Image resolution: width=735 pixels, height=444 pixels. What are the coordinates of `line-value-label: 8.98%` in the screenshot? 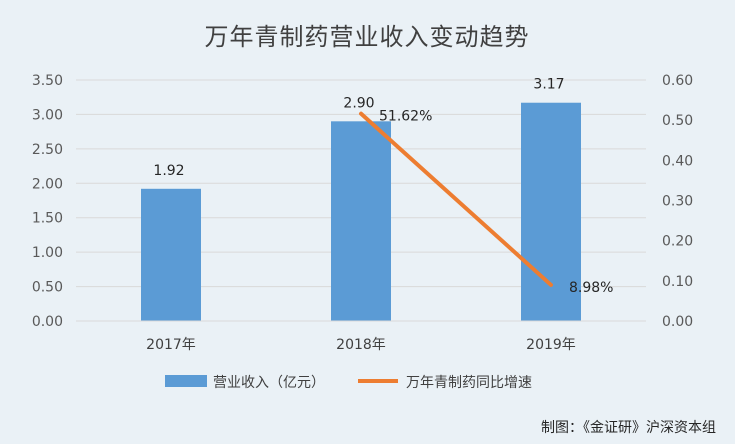 It's located at (591, 288).